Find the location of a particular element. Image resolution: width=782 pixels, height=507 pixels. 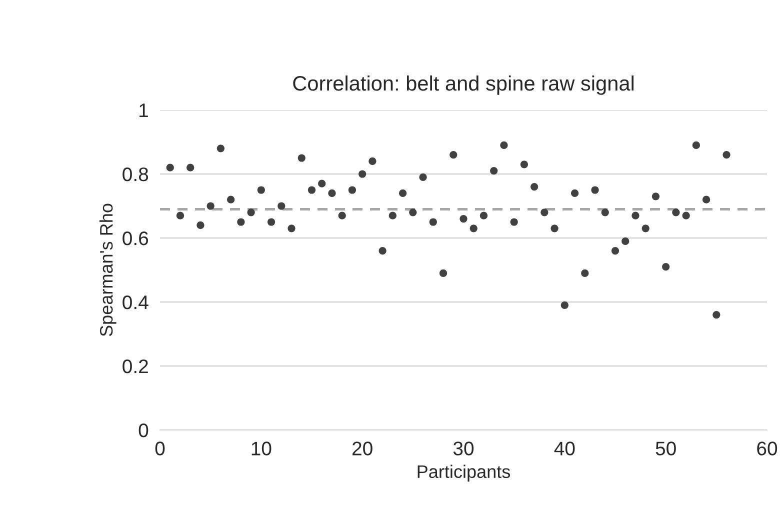

x-tick-label: 50 is located at coordinates (666, 449).